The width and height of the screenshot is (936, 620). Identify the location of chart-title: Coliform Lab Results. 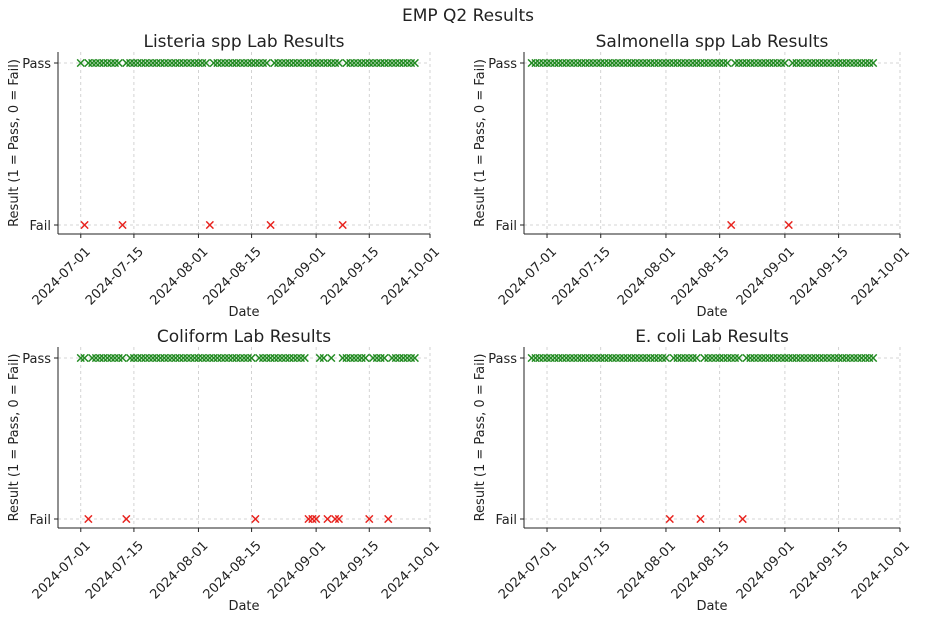
(244, 337).